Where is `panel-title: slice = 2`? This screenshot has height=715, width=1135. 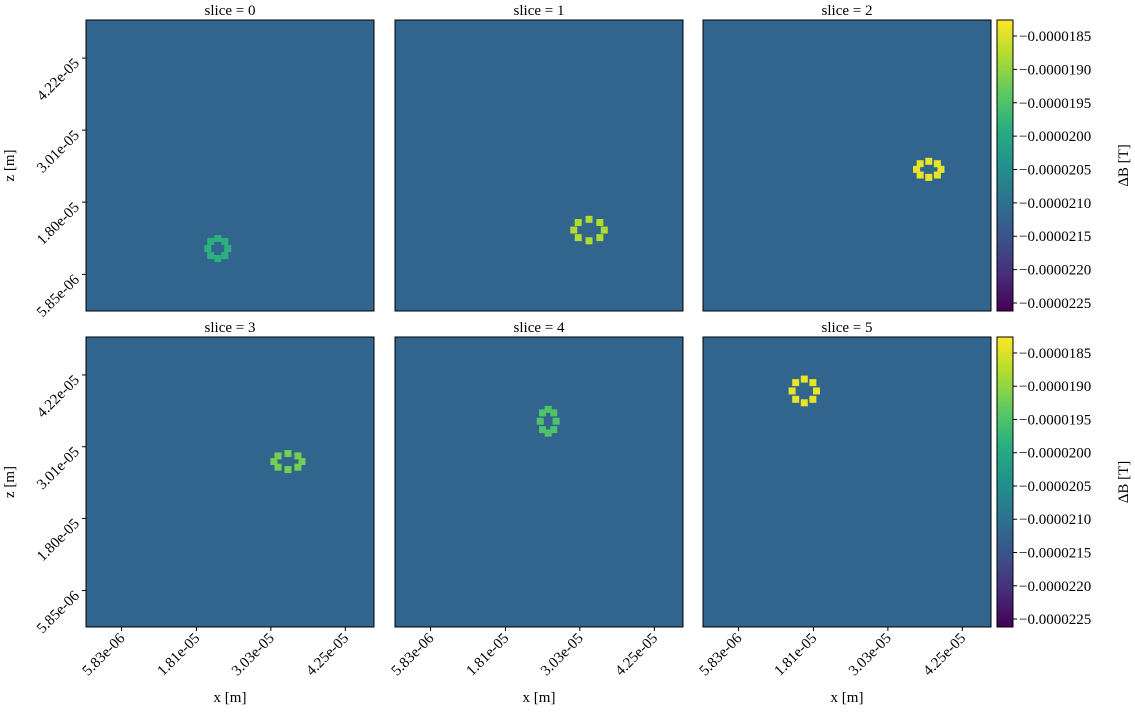 panel-title: slice = 2 is located at coordinates (847, 11).